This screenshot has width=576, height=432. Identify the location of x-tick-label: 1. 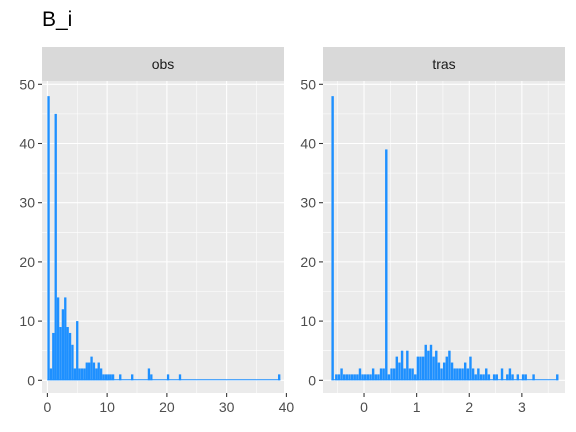
(417, 407).